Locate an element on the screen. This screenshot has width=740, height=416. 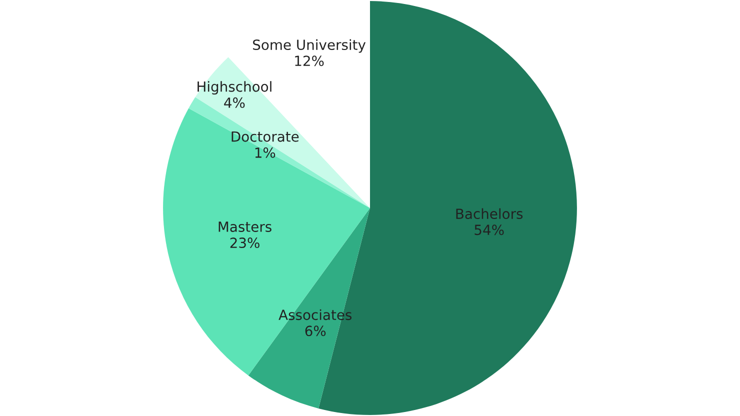
slice-label: Doctorate is located at coordinates (265, 137).